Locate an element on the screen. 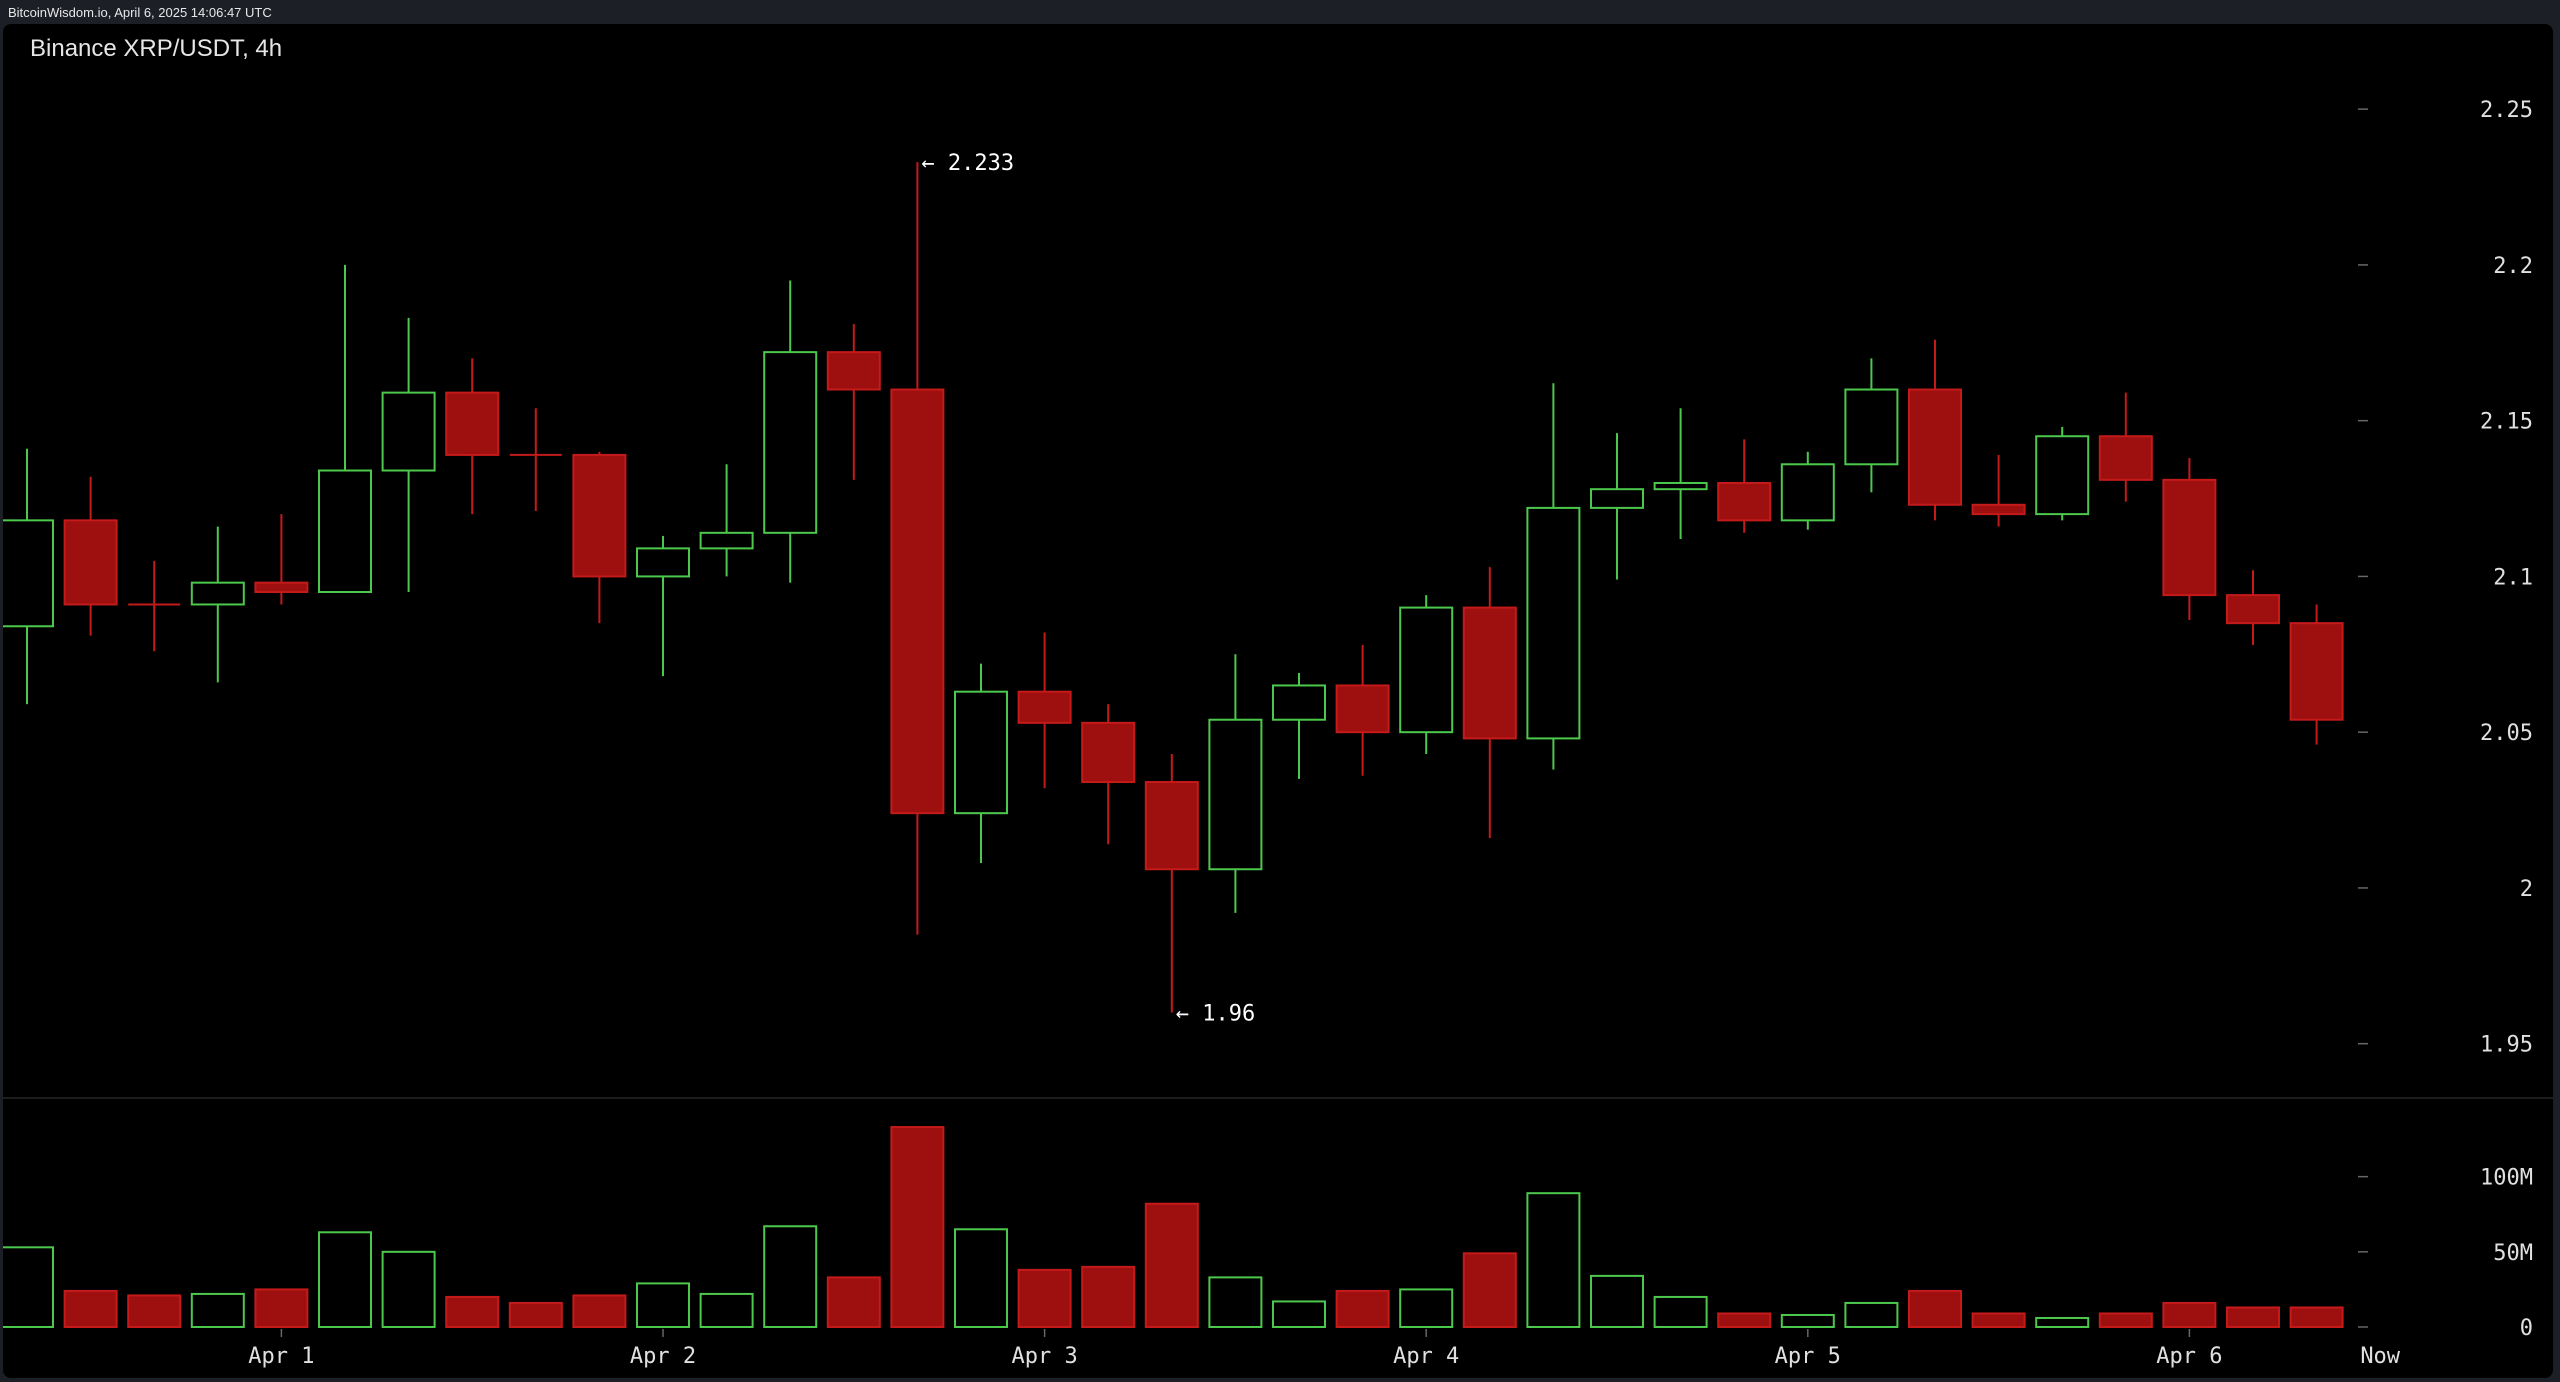 Image resolution: width=2560 pixels, height=1382 pixels. price-tick-label: 2.15 is located at coordinates (2506, 422).